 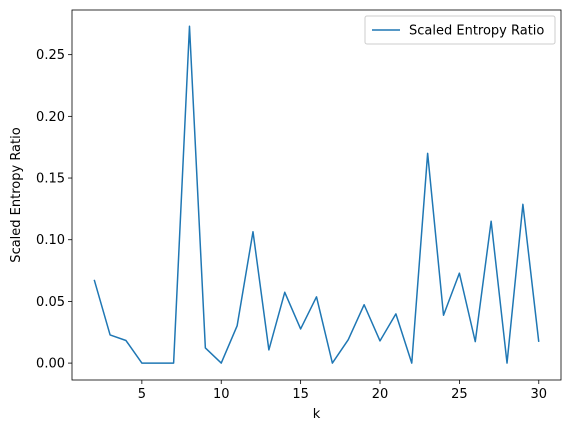 What do you see at coordinates (16, 194) in the screenshot?
I see `y-axis-label: Scaled Entropy Ratio` at bounding box center [16, 194].